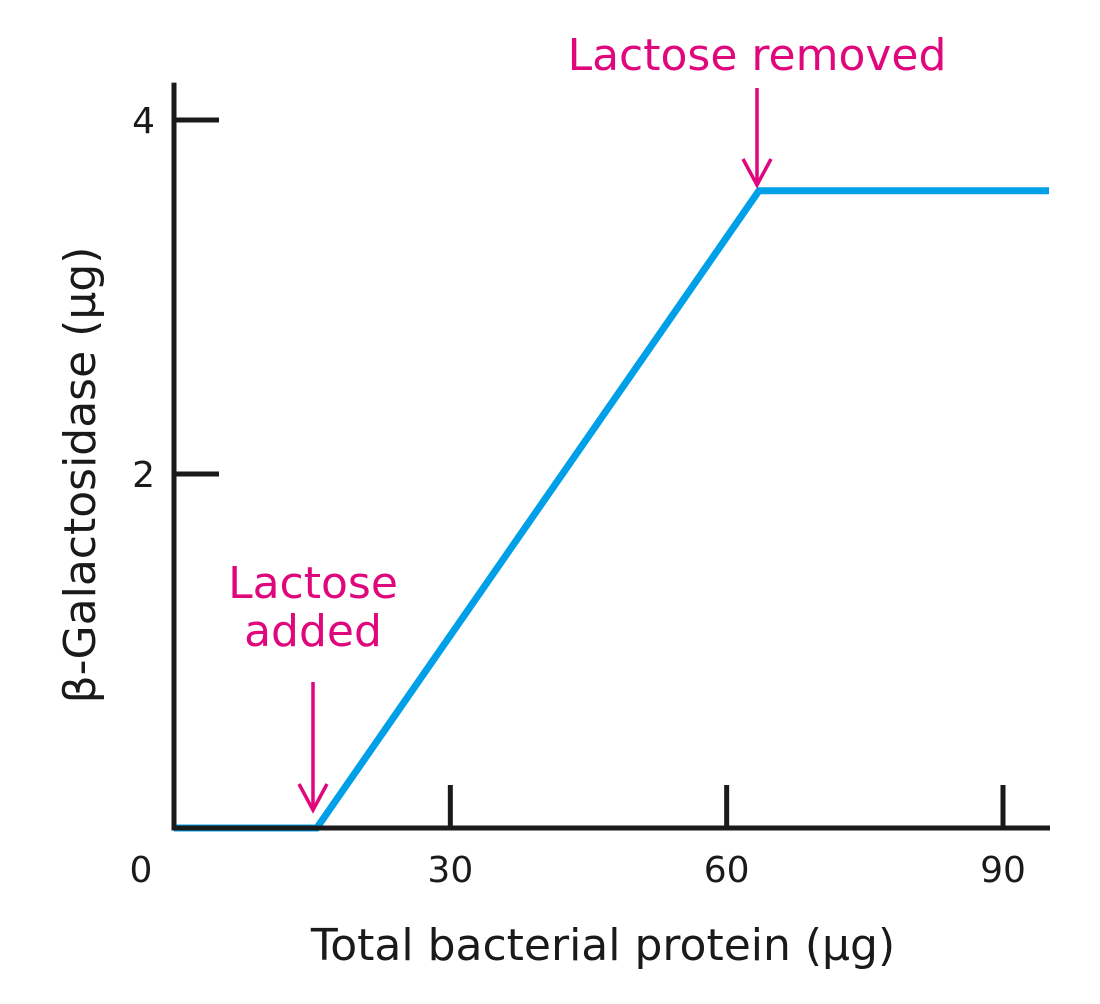  Describe the element at coordinates (143, 475) in the screenshot. I see `y-tick-label-2: 2` at that location.